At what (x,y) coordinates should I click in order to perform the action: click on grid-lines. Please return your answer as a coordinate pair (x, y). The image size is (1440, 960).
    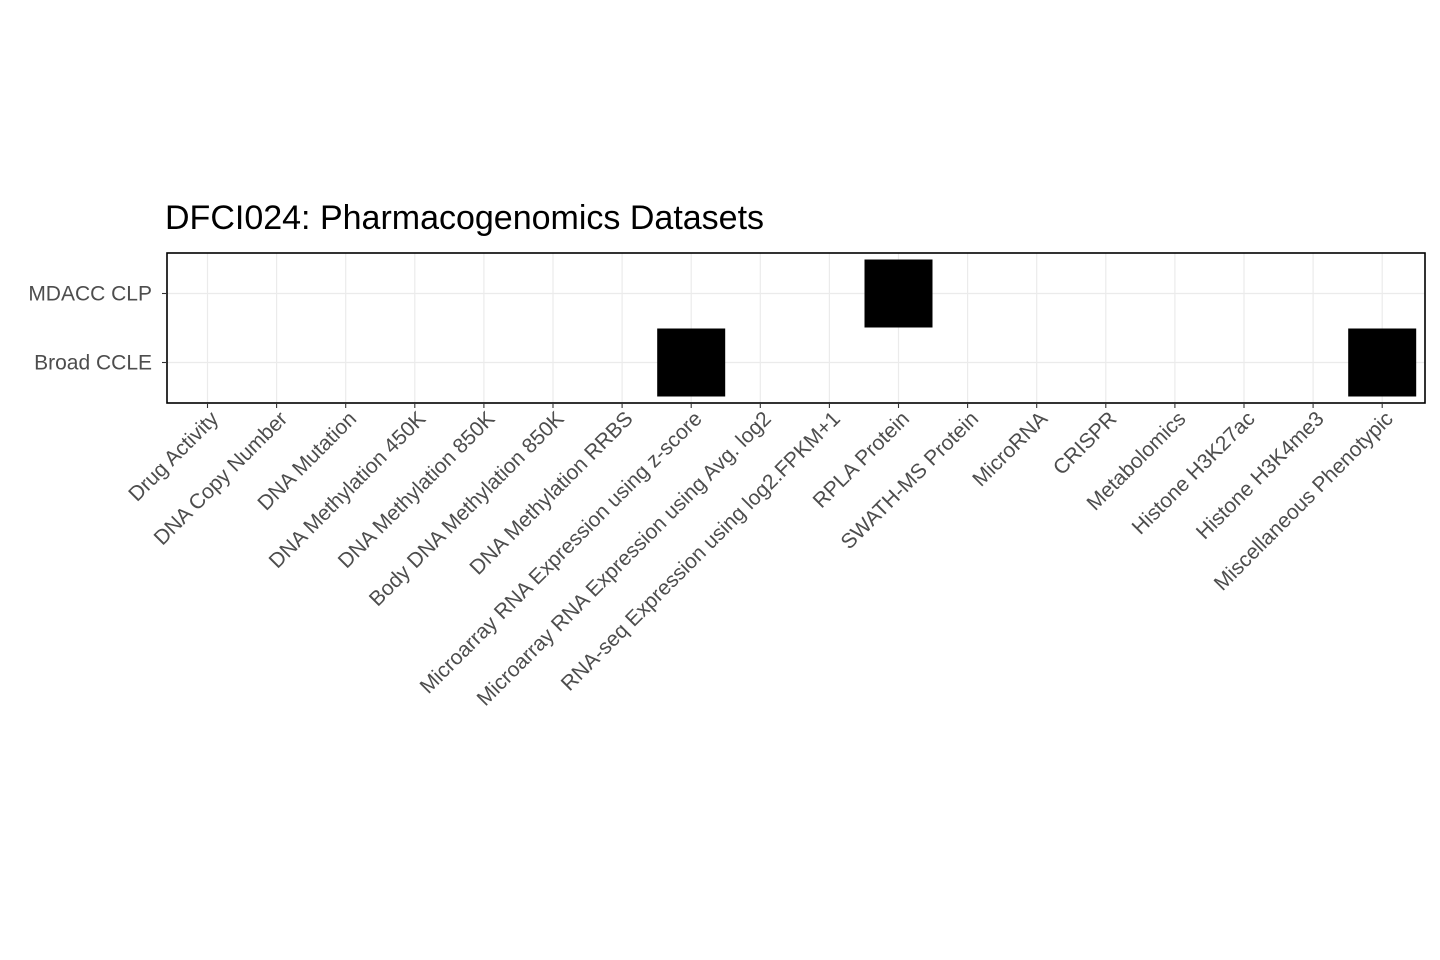
    Looking at the image, I should click on (796, 328).